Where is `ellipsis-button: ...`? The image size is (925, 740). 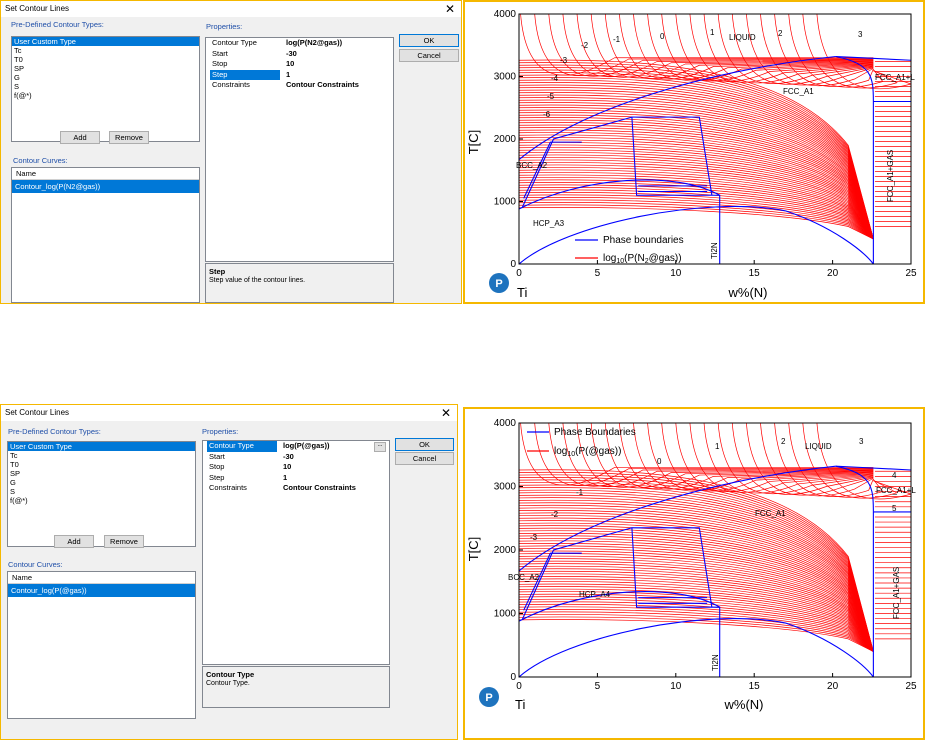 ellipsis-button: ... is located at coordinates (380, 447).